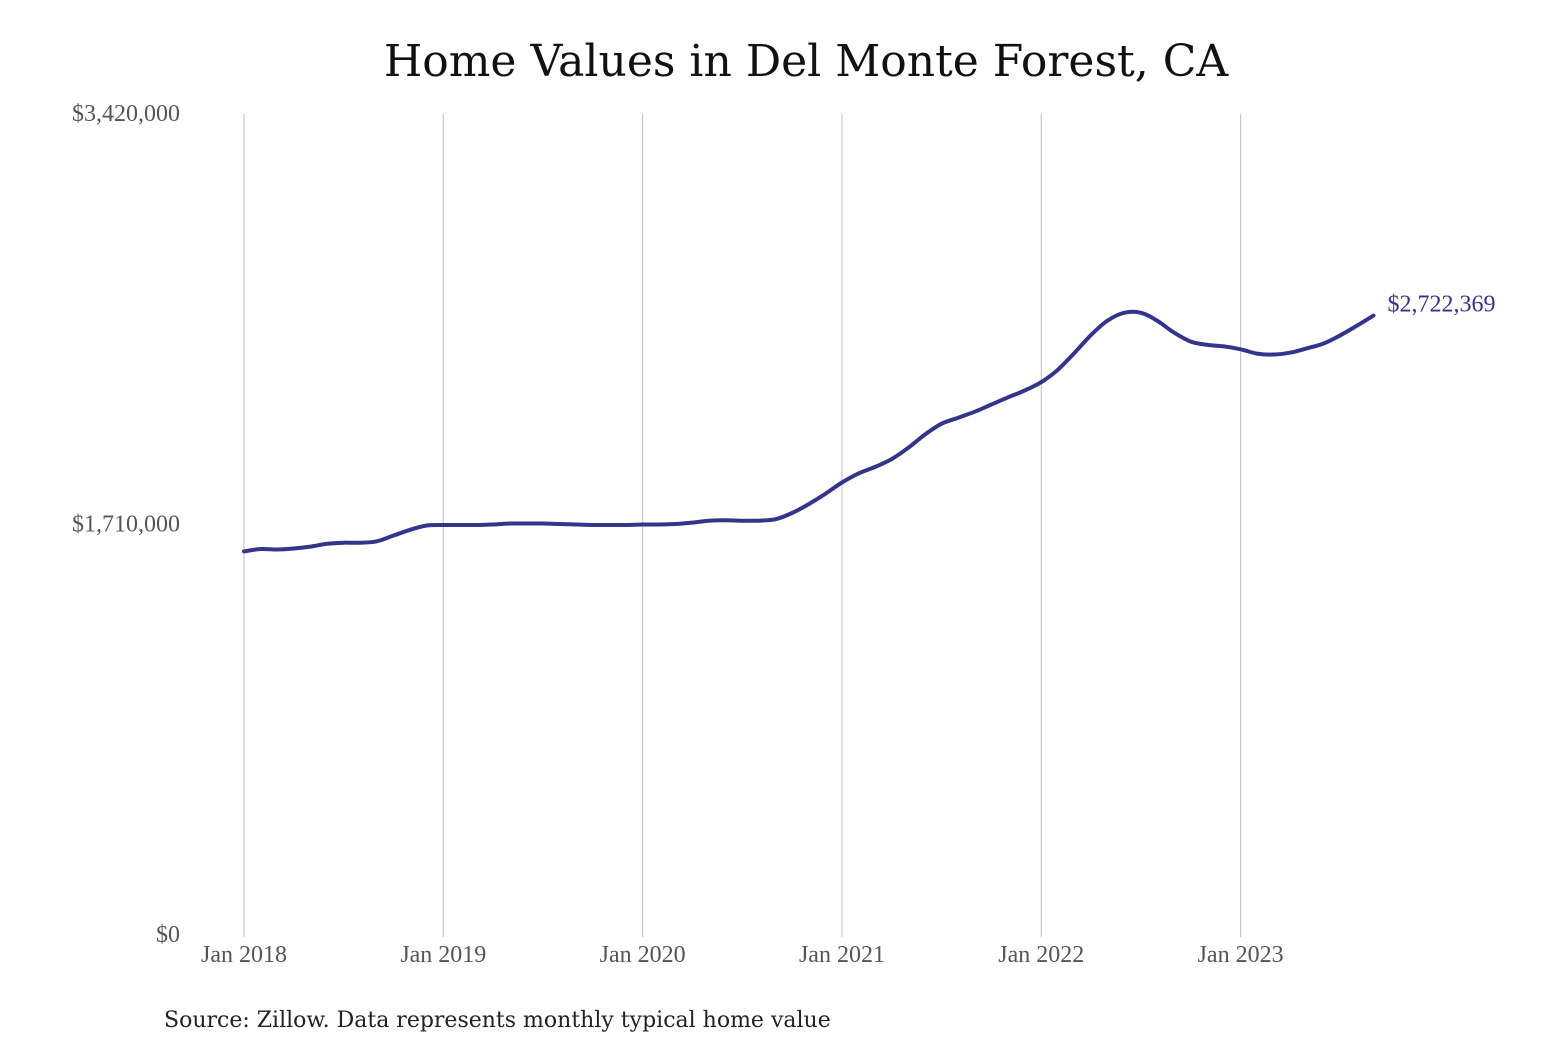  What do you see at coordinates (126, 114) in the screenshot?
I see `y-tick-label: $3,420,000` at bounding box center [126, 114].